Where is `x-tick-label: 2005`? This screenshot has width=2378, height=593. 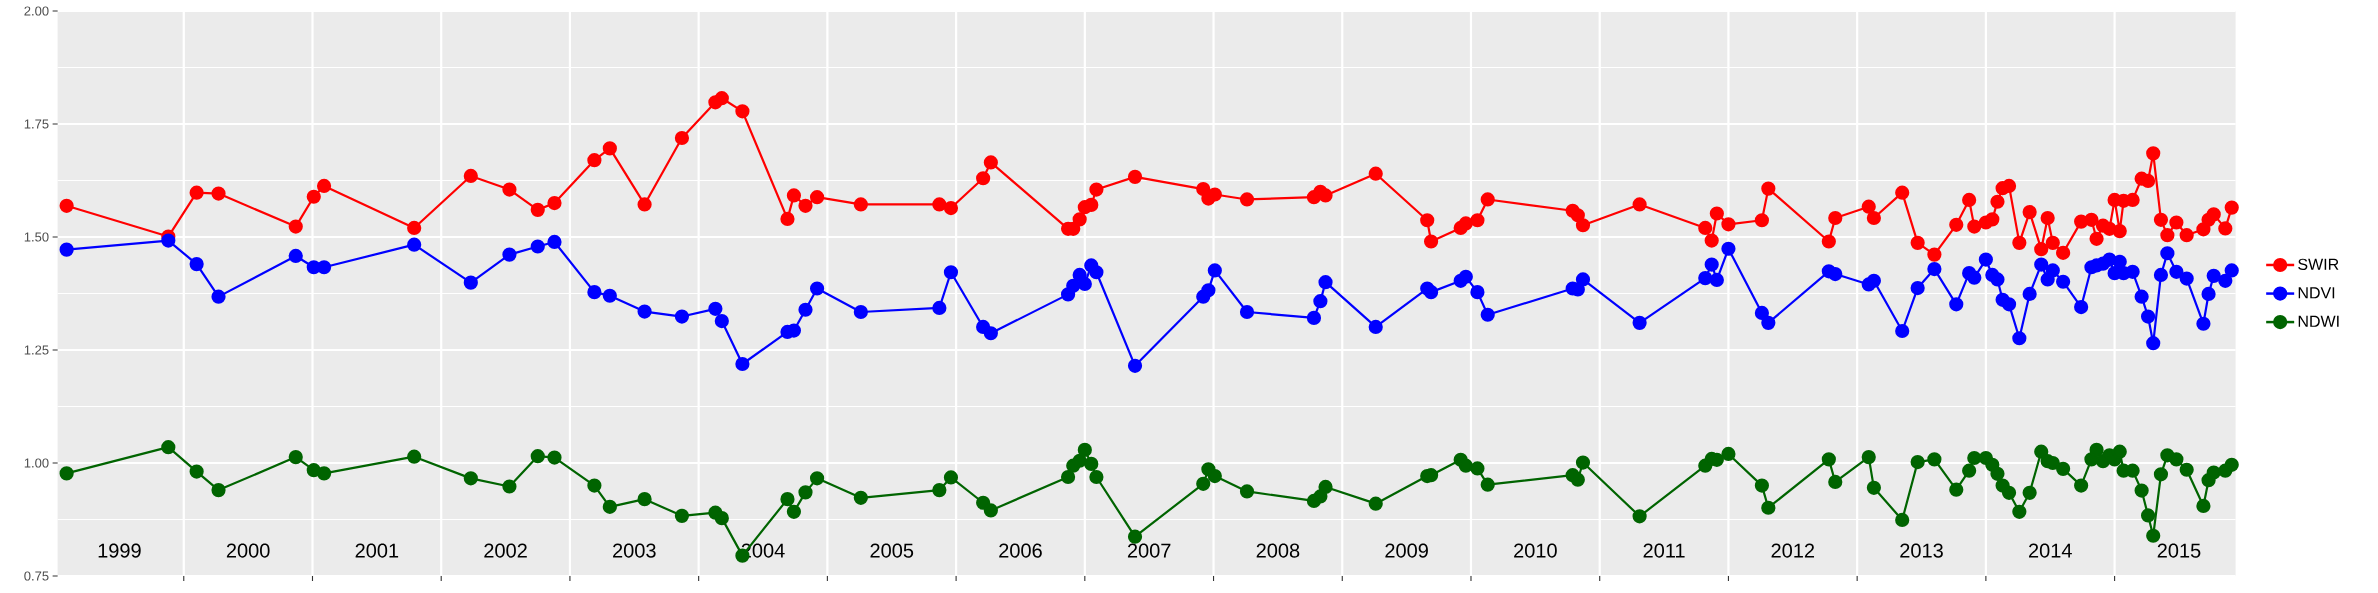 x-tick-label: 2005 is located at coordinates (892, 550).